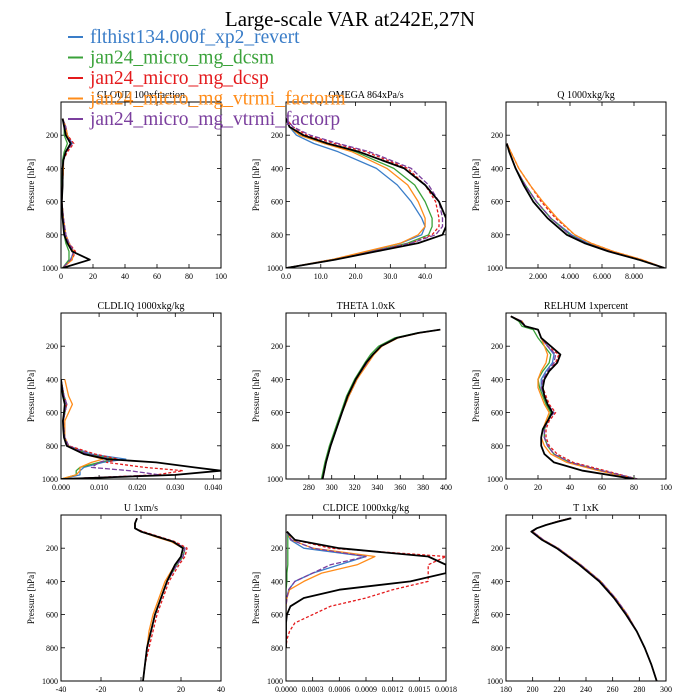 This screenshot has width=700, height=700. Describe the element at coordinates (533, 689) in the screenshot. I see `x-tick-label: 200` at that location.